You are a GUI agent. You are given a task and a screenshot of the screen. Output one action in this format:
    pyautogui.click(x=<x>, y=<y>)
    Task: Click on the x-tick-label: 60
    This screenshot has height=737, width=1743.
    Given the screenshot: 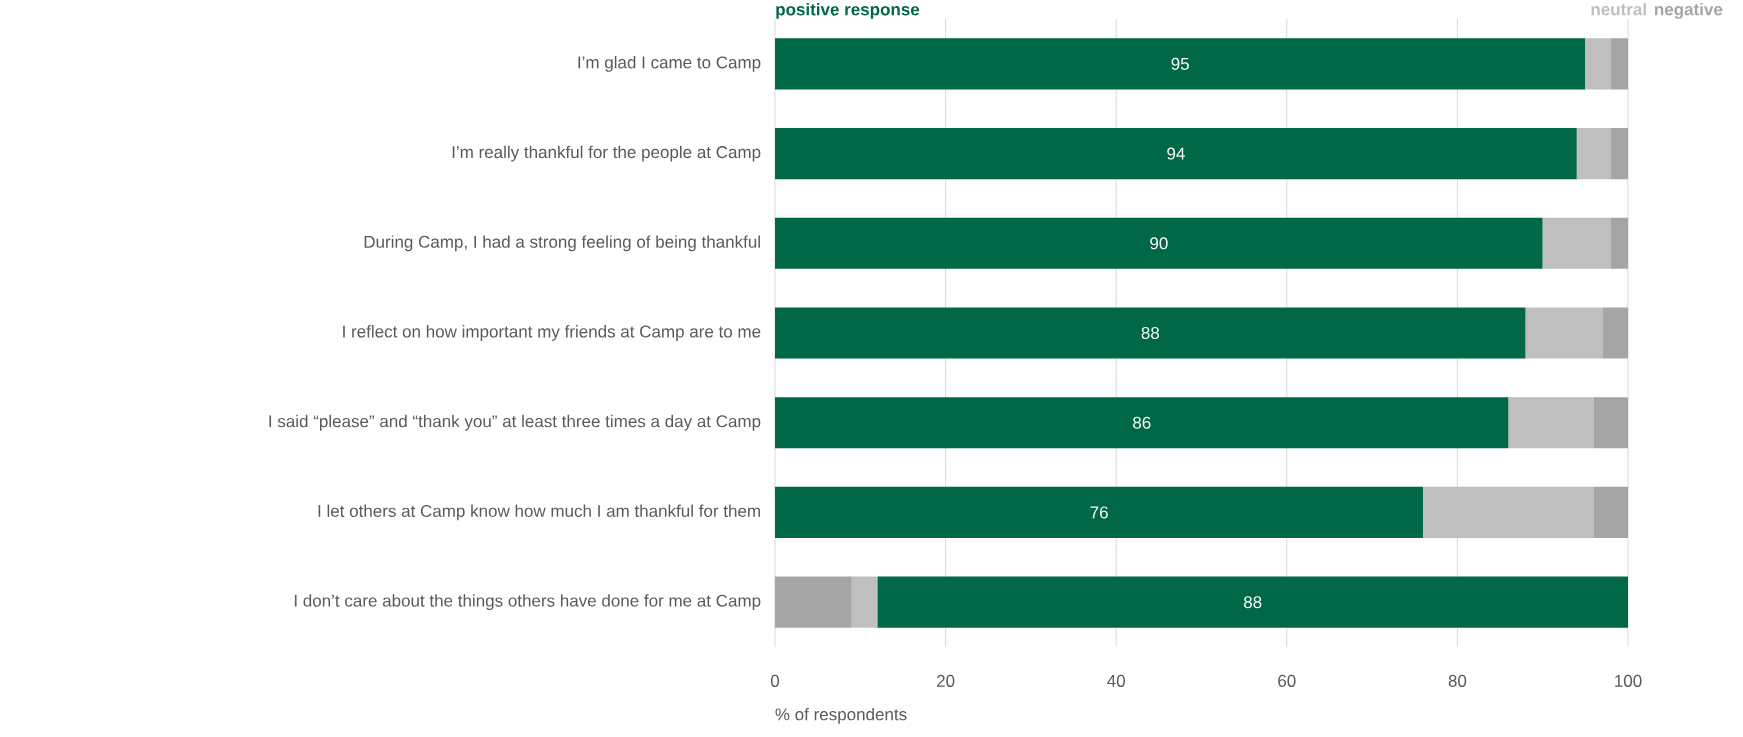 What is the action you would take?
    pyautogui.click(x=1287, y=680)
    